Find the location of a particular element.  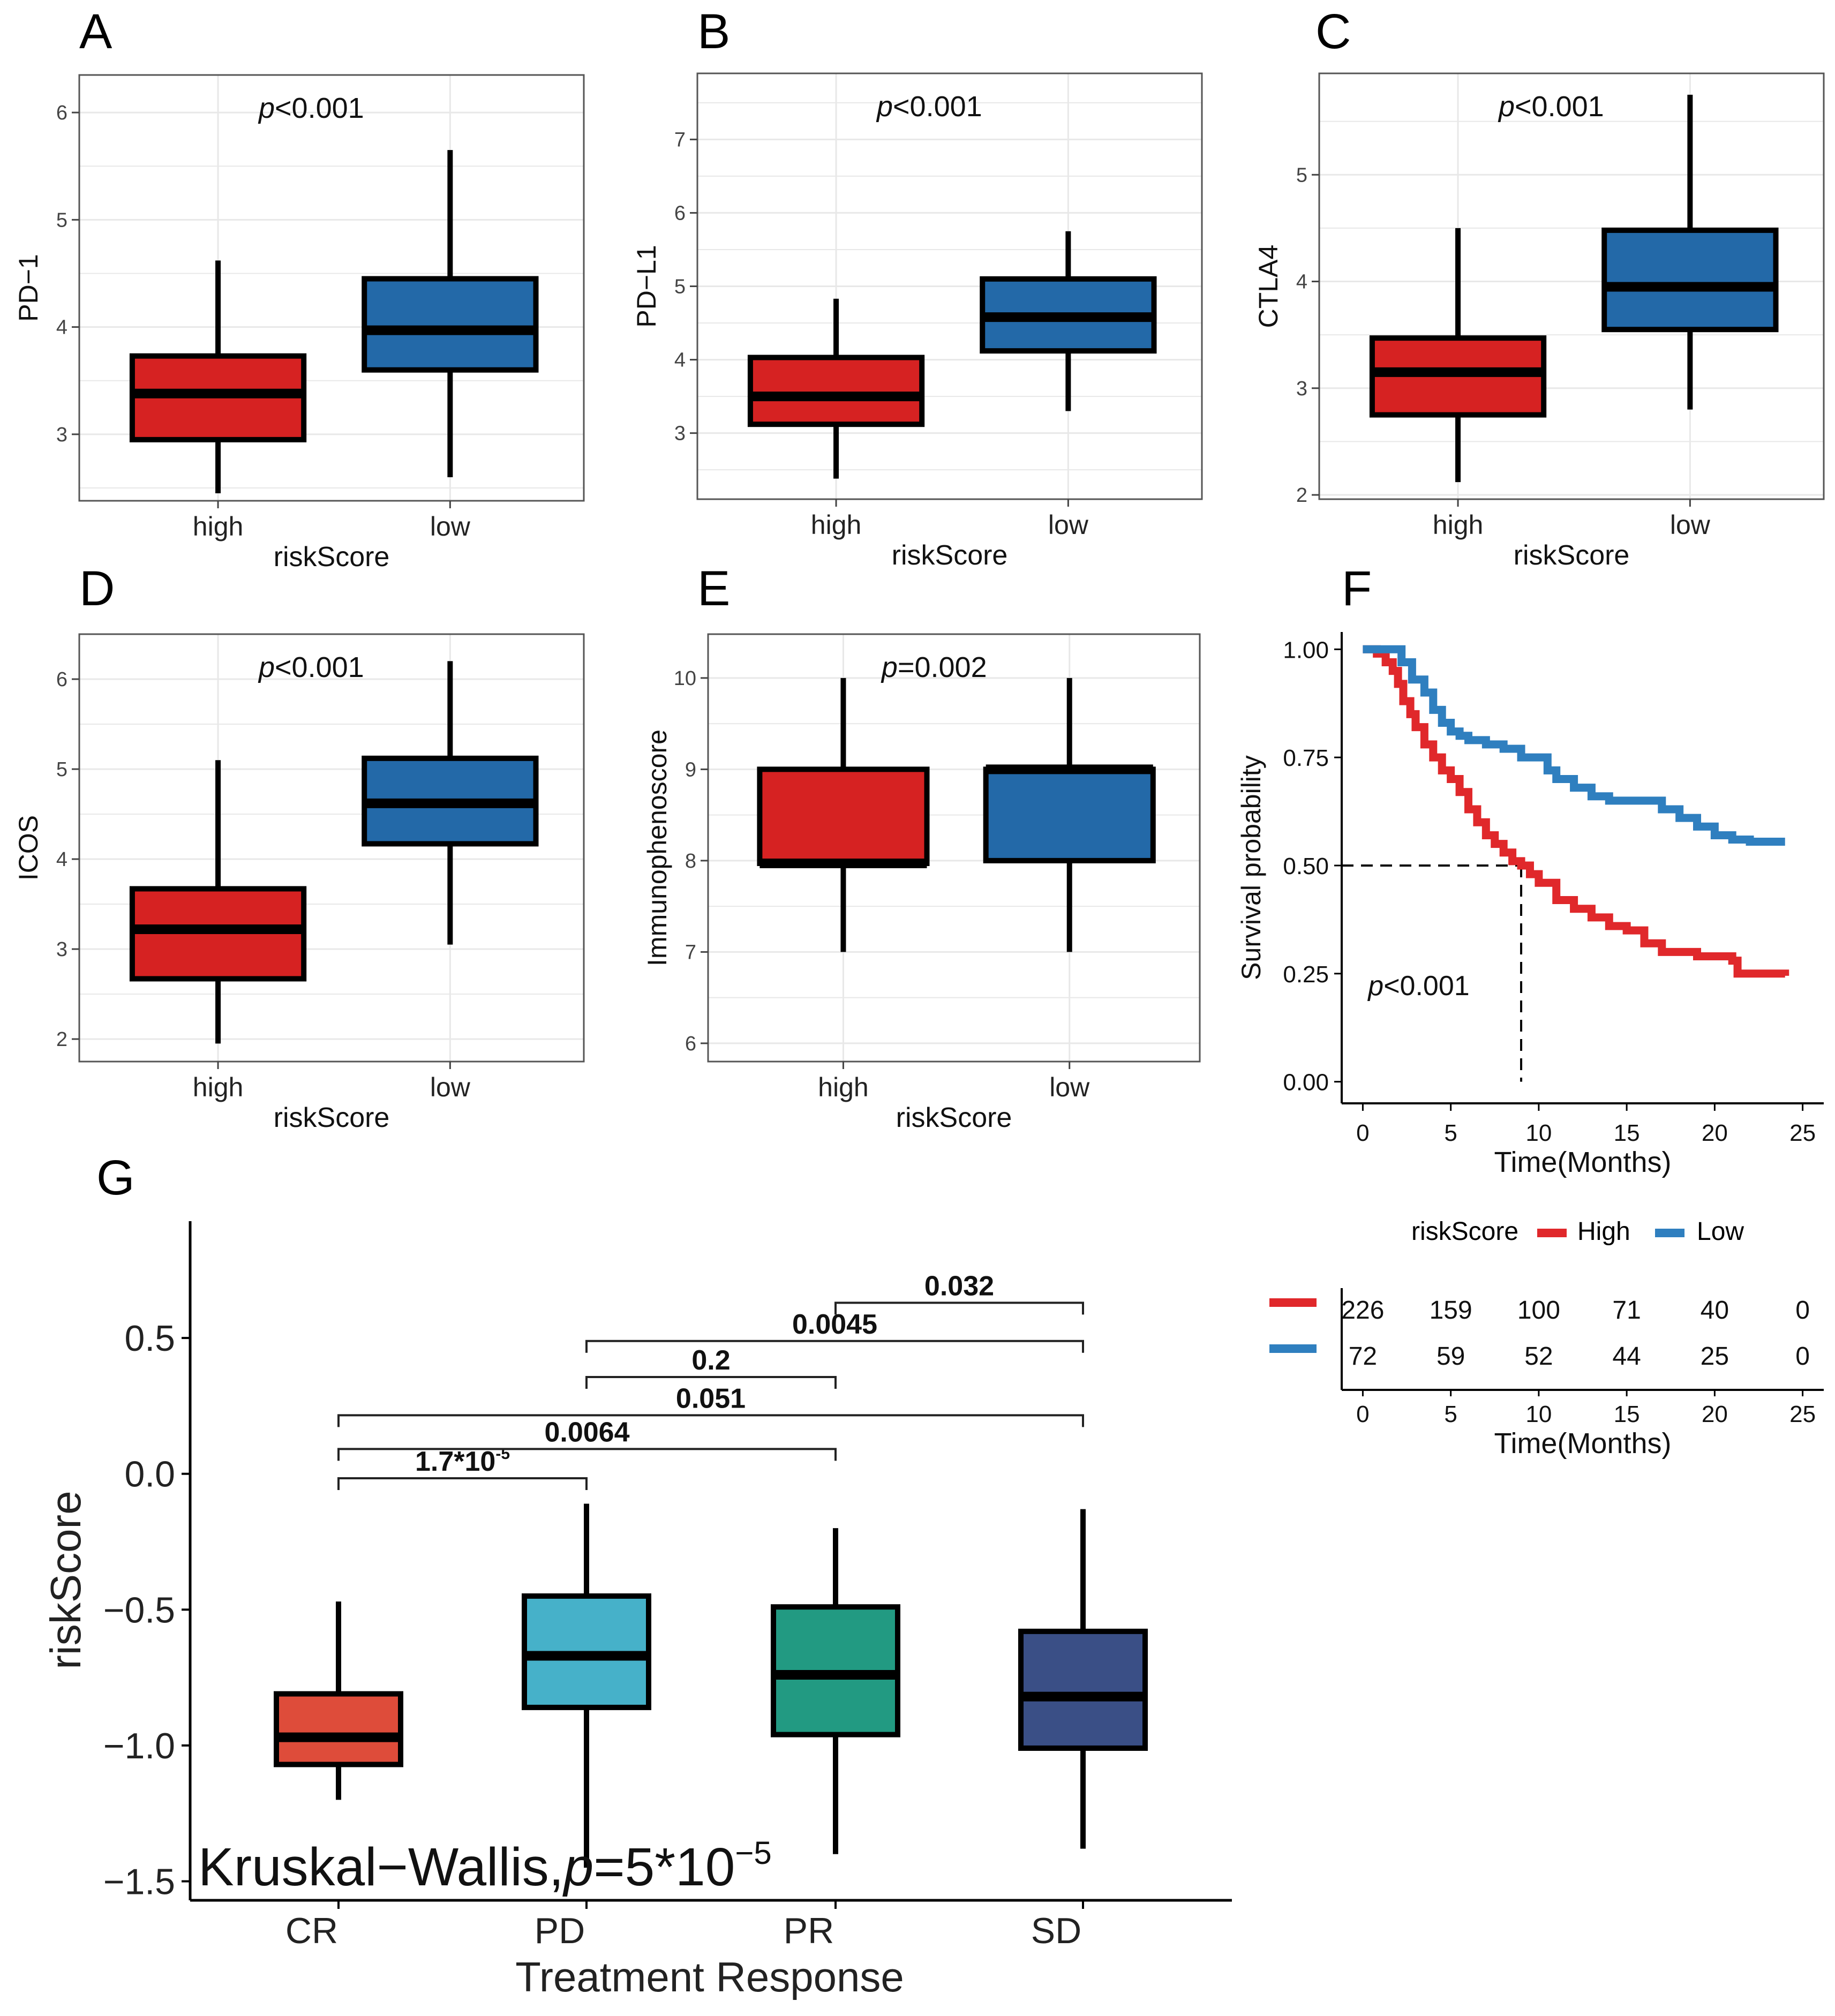

y-tick-label: 3 is located at coordinates (680, 434).